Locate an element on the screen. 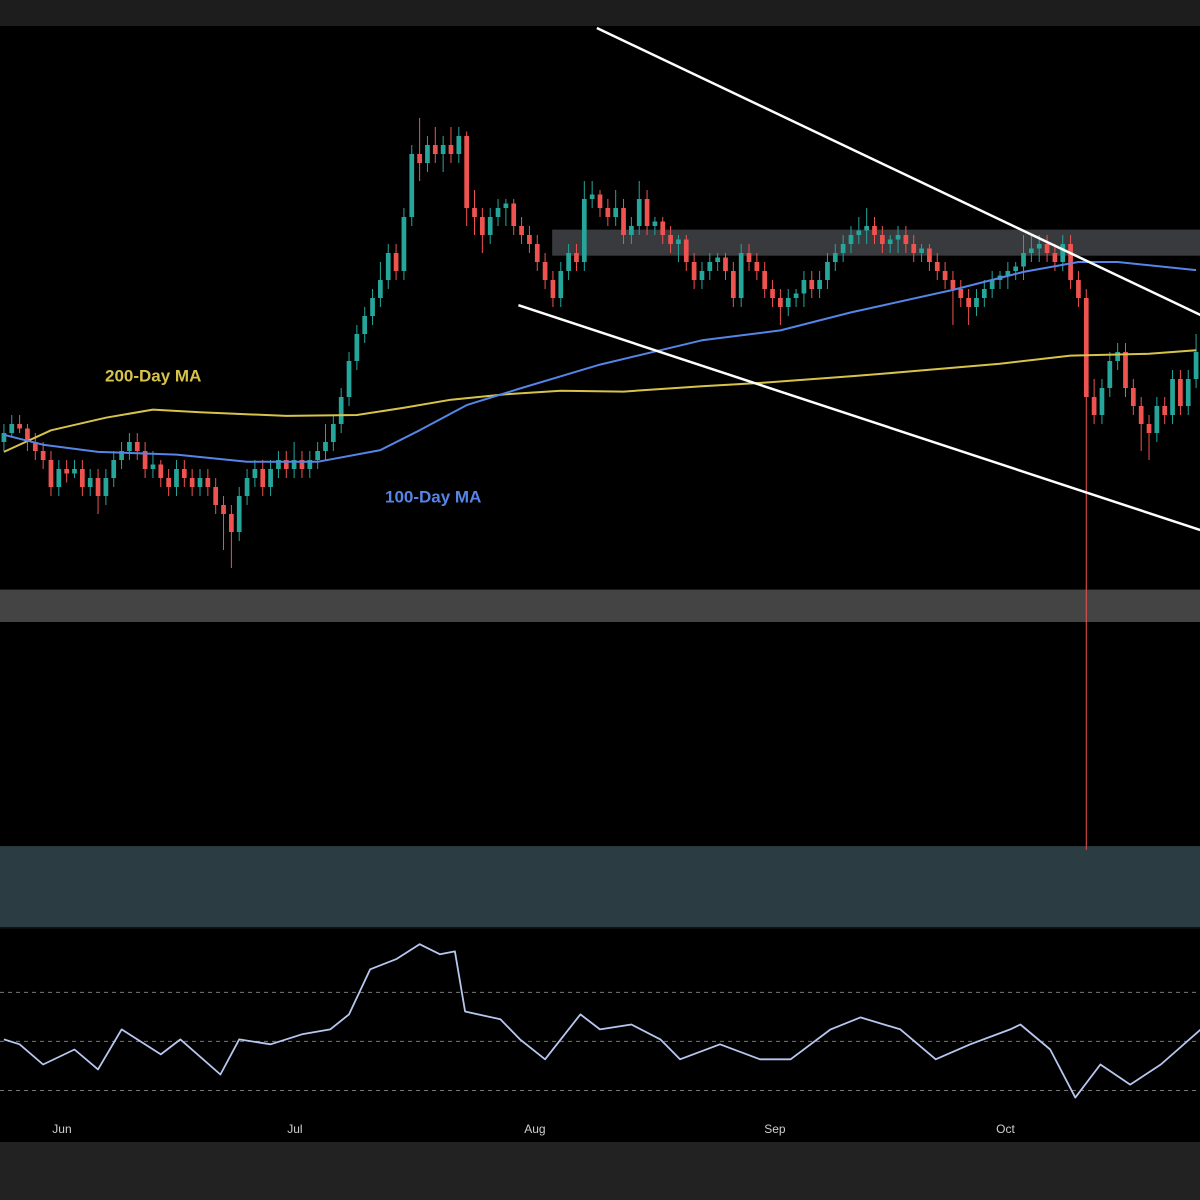 The height and width of the screenshot is (1200, 1200). x-tick-label: Oct is located at coordinates (1005, 1129).